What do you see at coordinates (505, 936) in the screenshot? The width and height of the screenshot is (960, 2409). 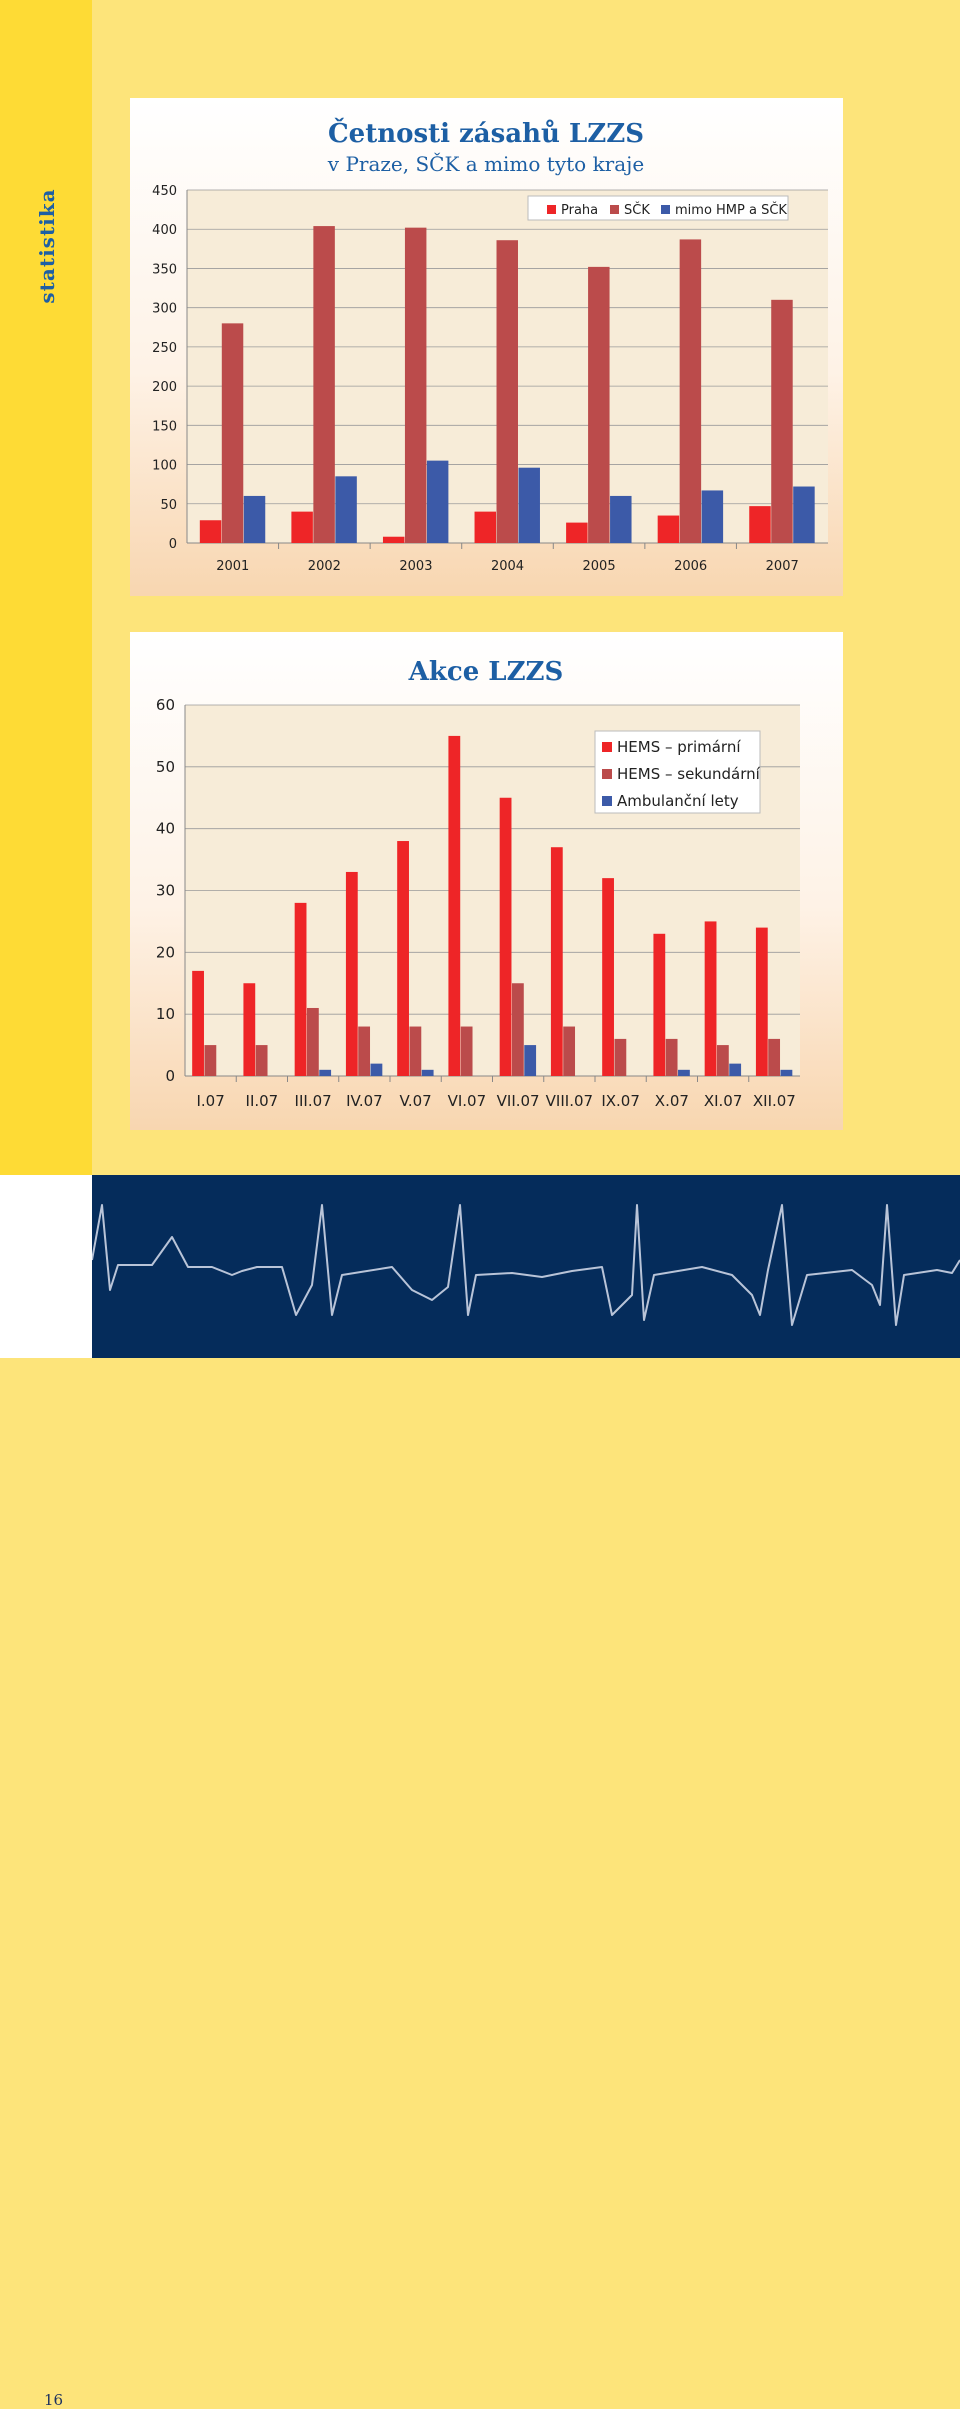 I see `bar-VII.07-1` at bounding box center [505, 936].